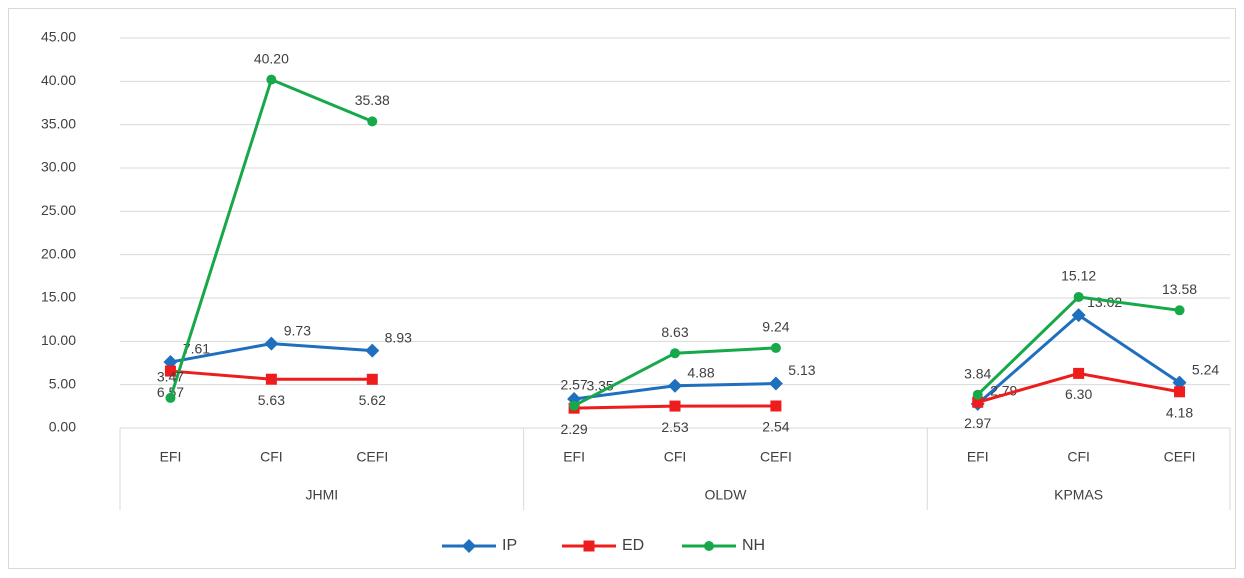 This screenshot has width=1244, height=578. Describe the element at coordinates (58, 210) in the screenshot. I see `y-tick-label: 25.00` at that location.